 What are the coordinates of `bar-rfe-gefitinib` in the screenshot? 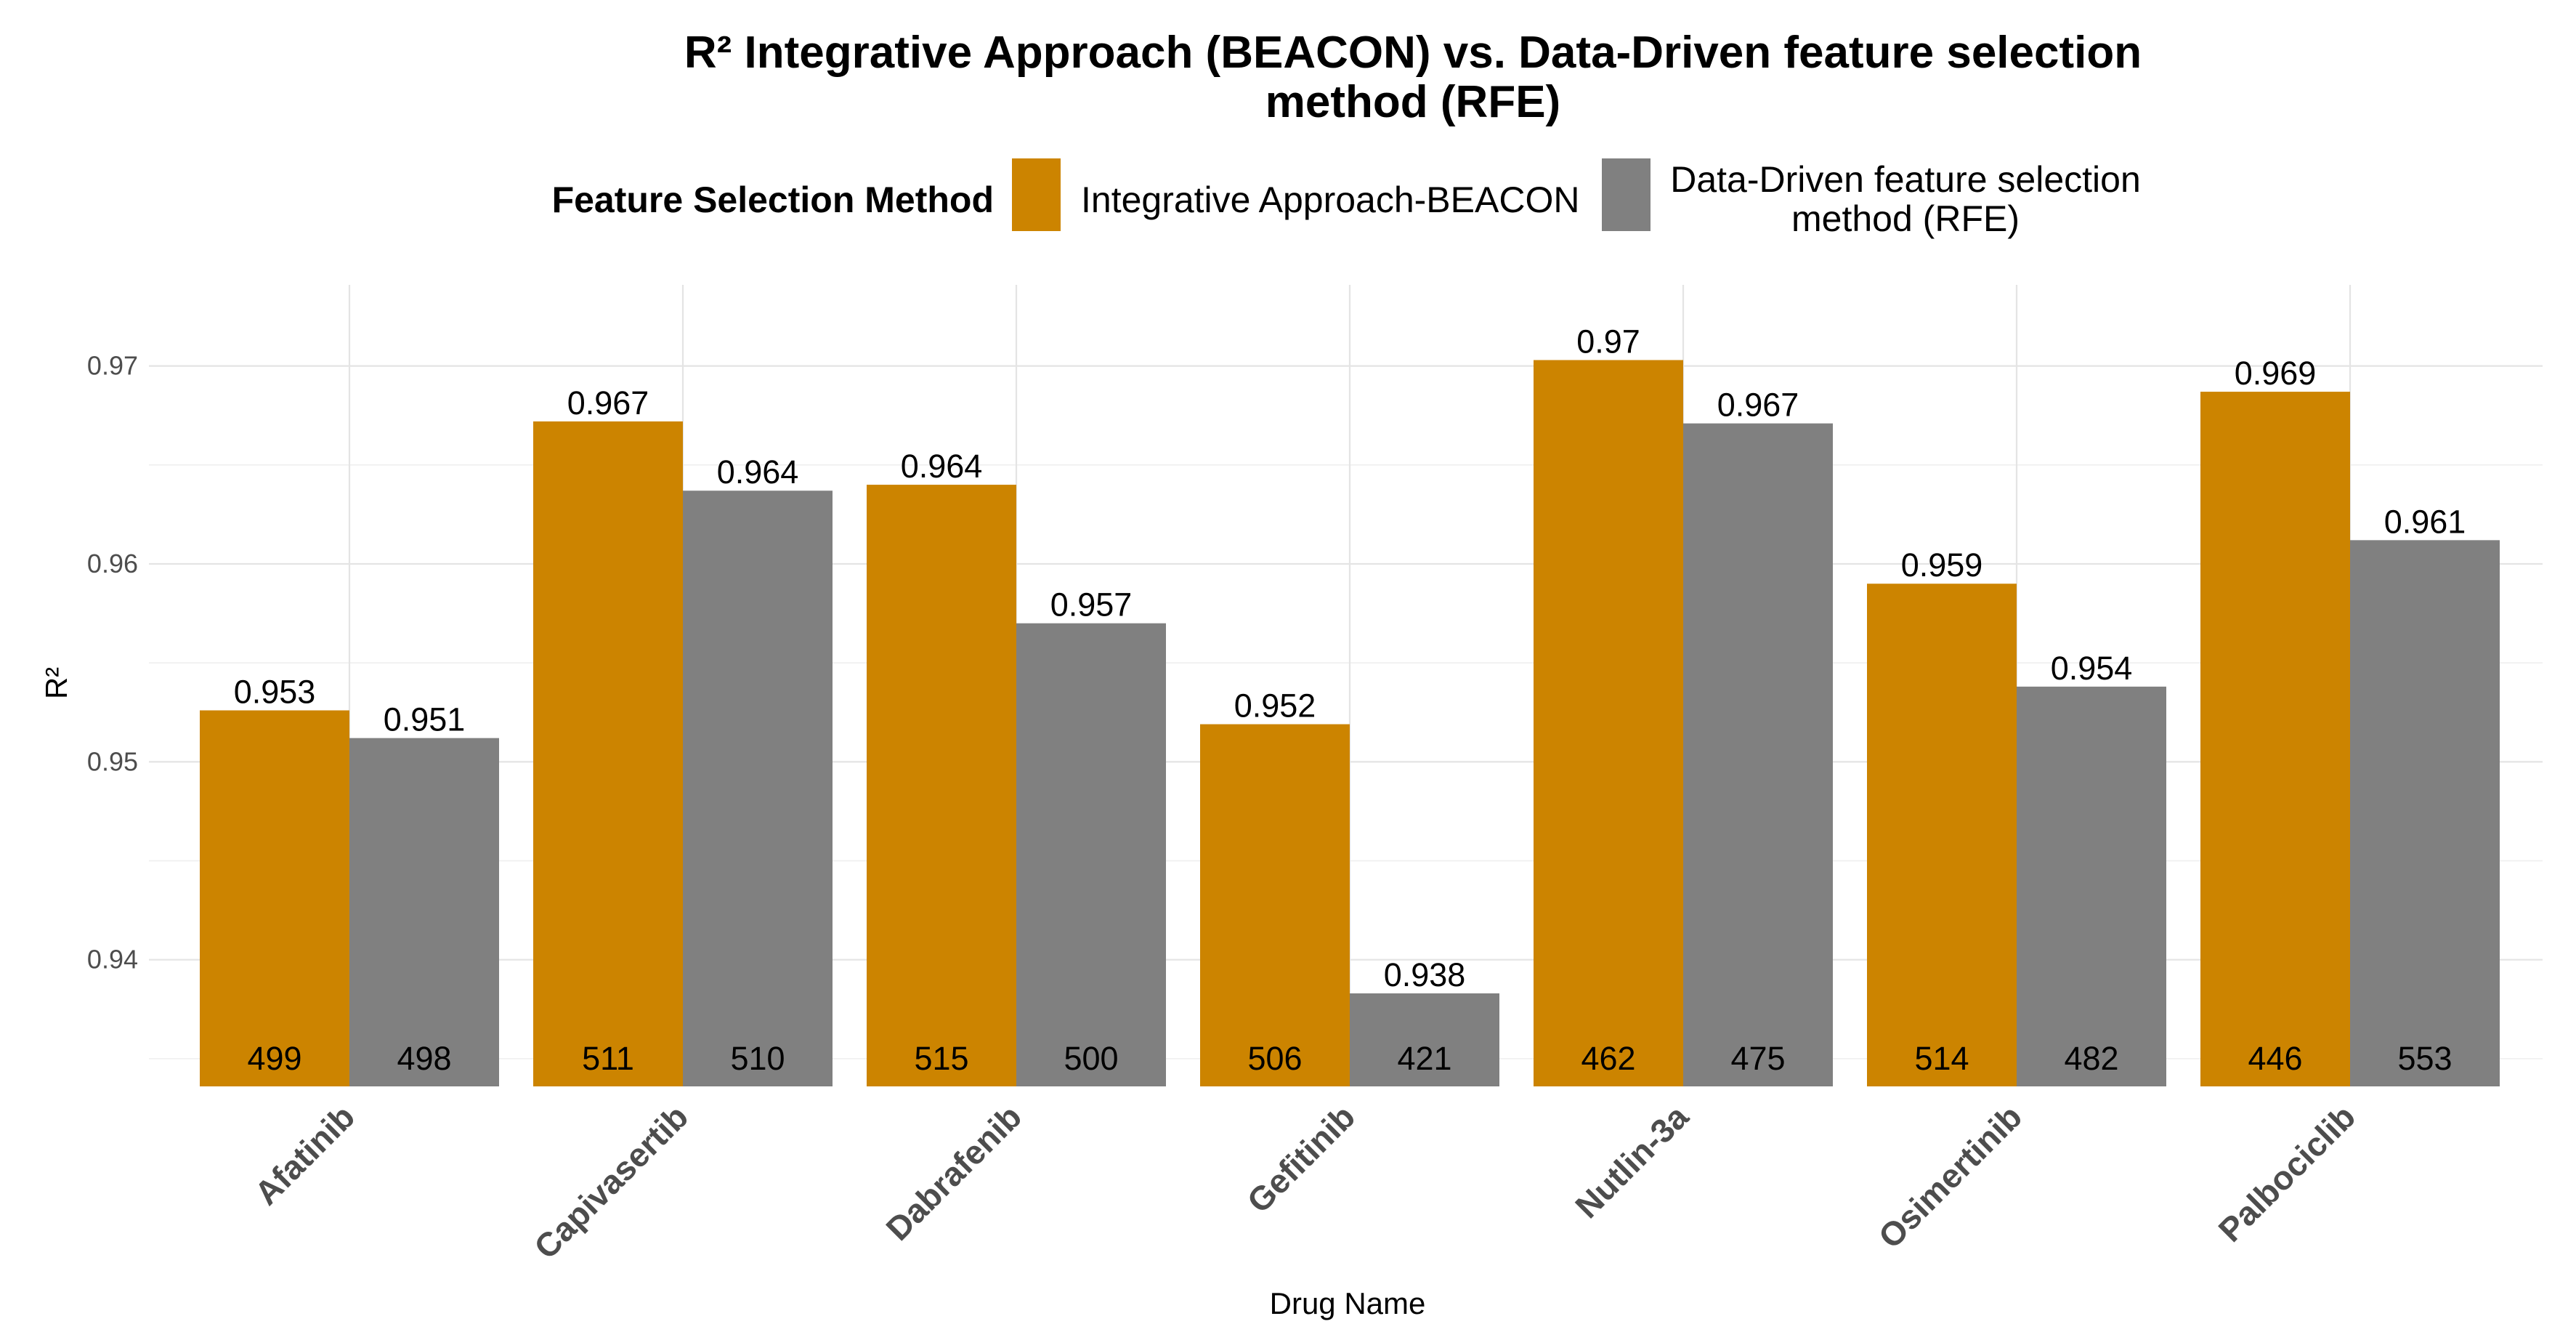 It's located at (1424, 1039).